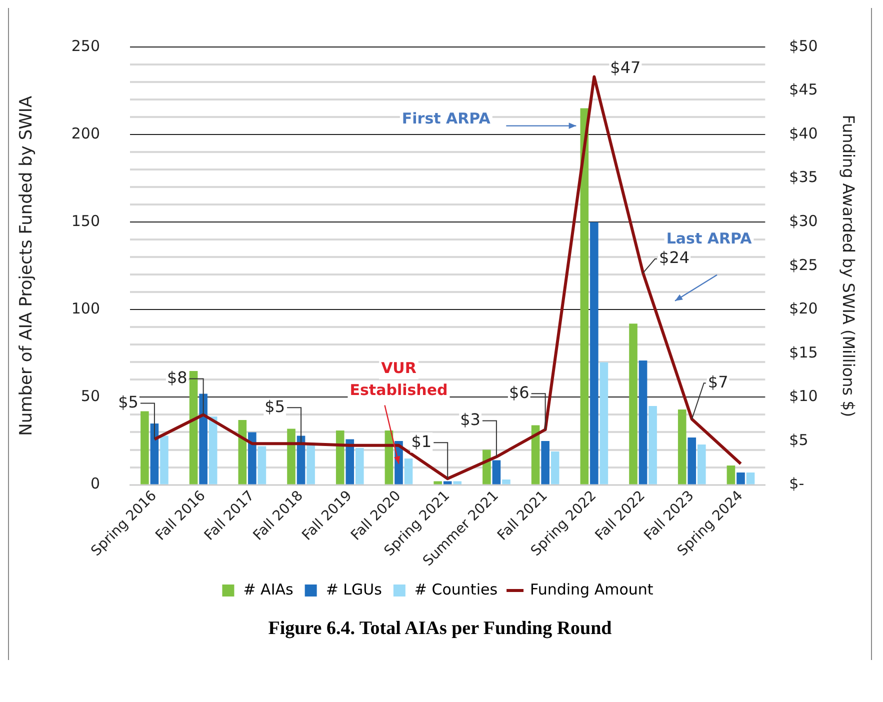 The height and width of the screenshot is (702, 883). I want to click on y2-tick-label: $20, so click(803, 309).